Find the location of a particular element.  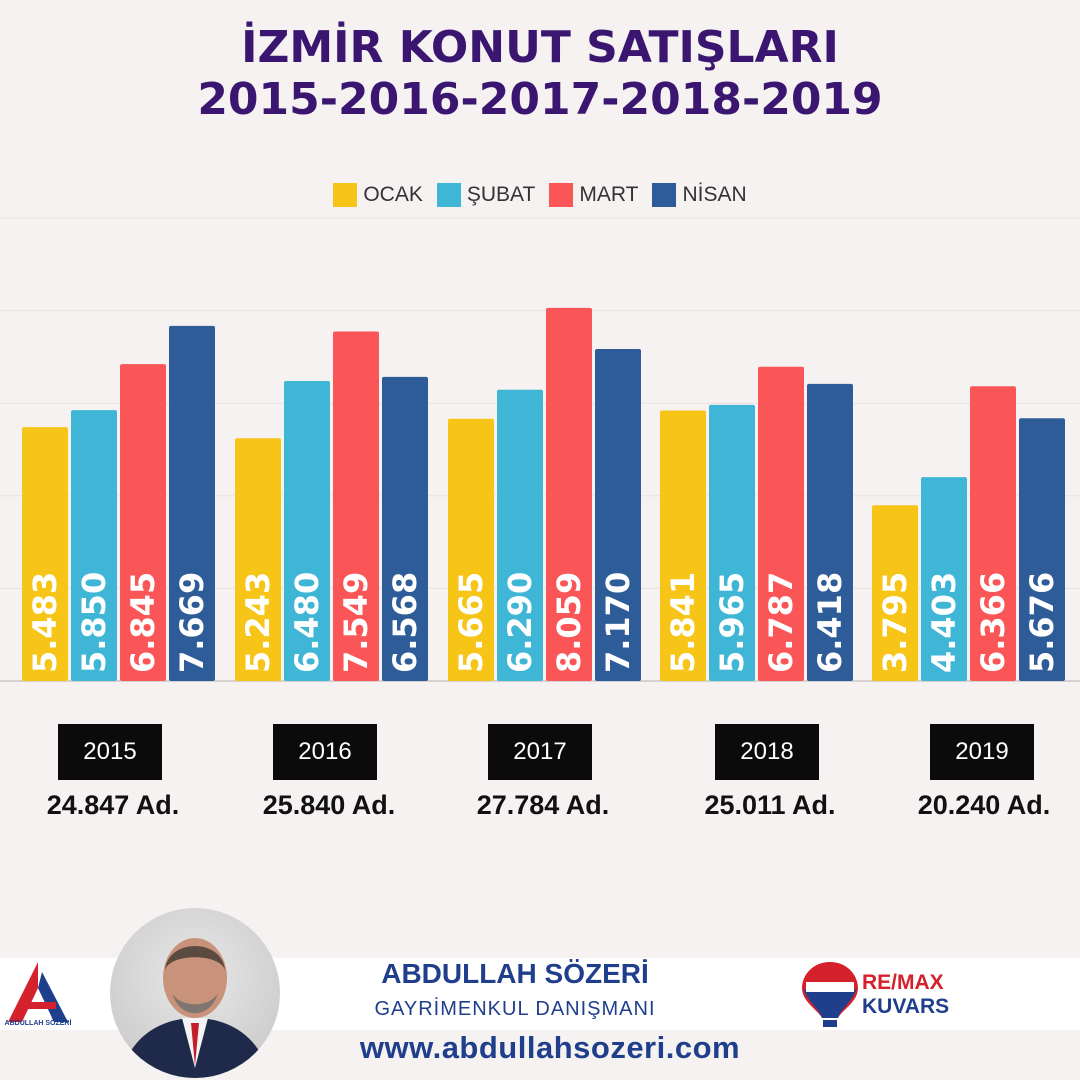

bar-2015-subat is located at coordinates (94, 545).